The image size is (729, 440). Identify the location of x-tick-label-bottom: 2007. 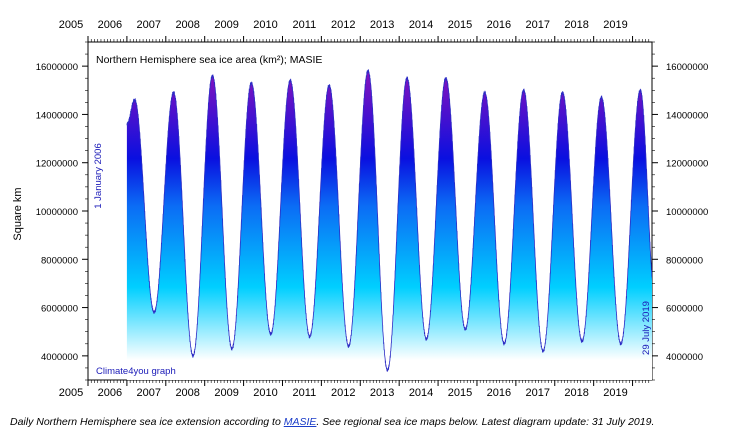
(149, 393).